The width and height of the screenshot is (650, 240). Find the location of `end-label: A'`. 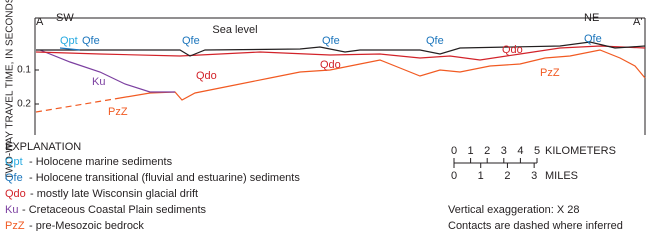

end-label: A' is located at coordinates (637, 22).